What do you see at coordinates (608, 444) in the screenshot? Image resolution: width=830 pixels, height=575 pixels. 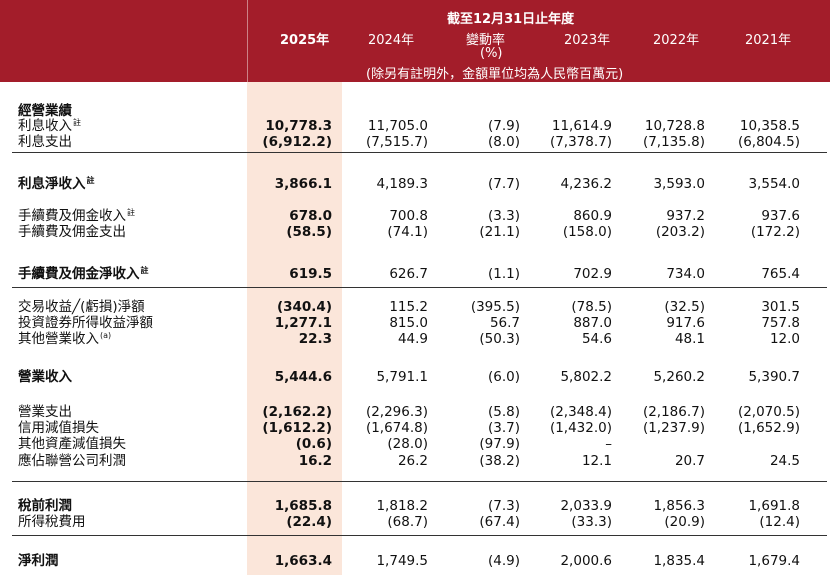 I see `value-cell: –` at bounding box center [608, 444].